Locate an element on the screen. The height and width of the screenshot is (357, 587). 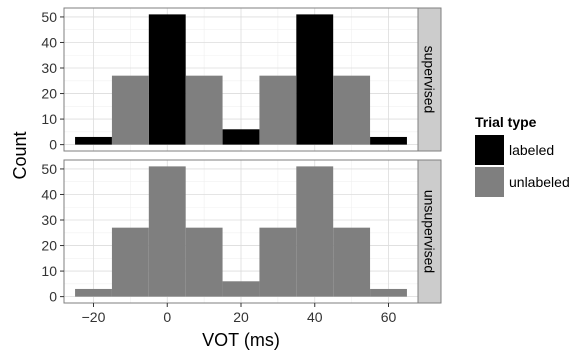
y-axis-title: Count is located at coordinates (20, 155).